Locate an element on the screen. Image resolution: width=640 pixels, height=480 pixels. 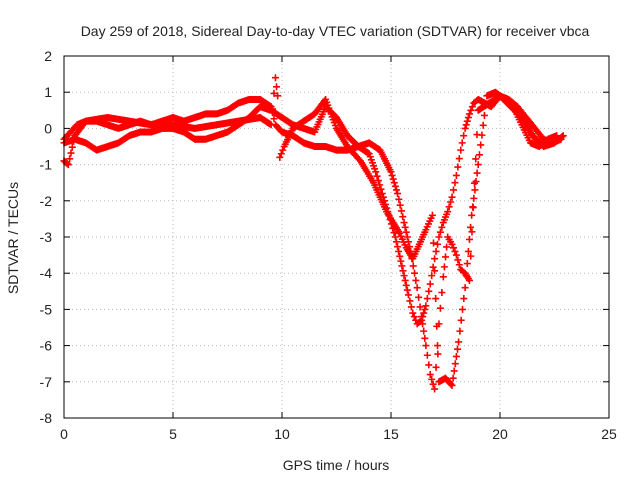
x-tick-label: 25 is located at coordinates (609, 434).